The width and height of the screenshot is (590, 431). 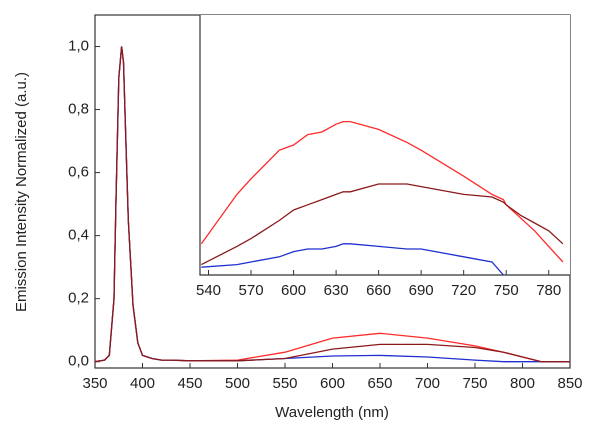 What do you see at coordinates (332, 412) in the screenshot?
I see `x-axis-label: Wavelength (nm)` at bounding box center [332, 412].